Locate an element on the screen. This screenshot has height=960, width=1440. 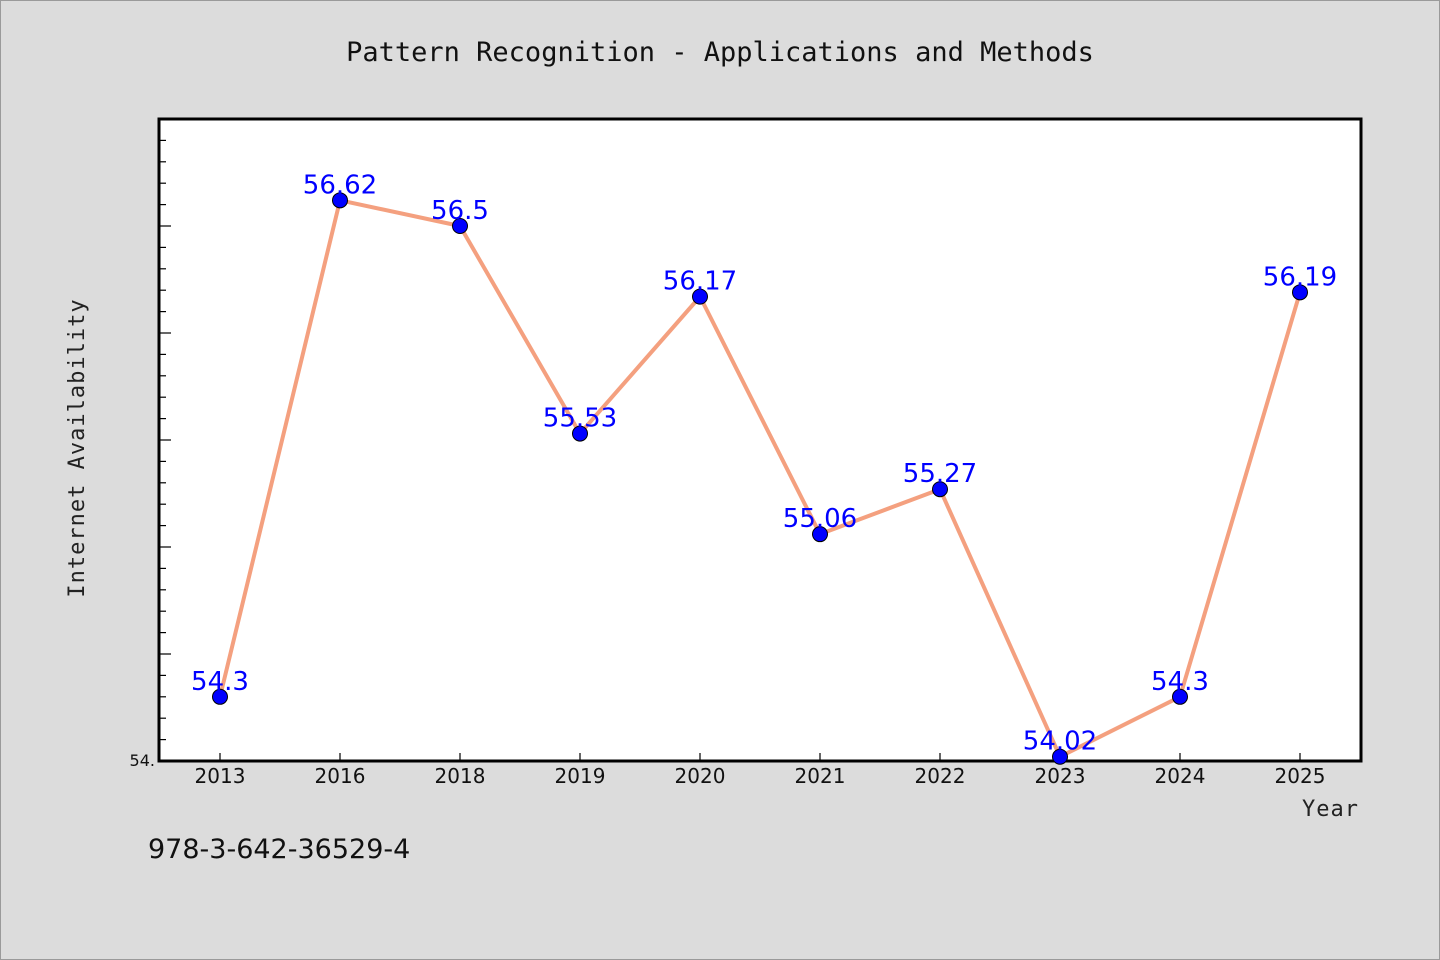
x-tick-label: 2018 is located at coordinates (460, 776).